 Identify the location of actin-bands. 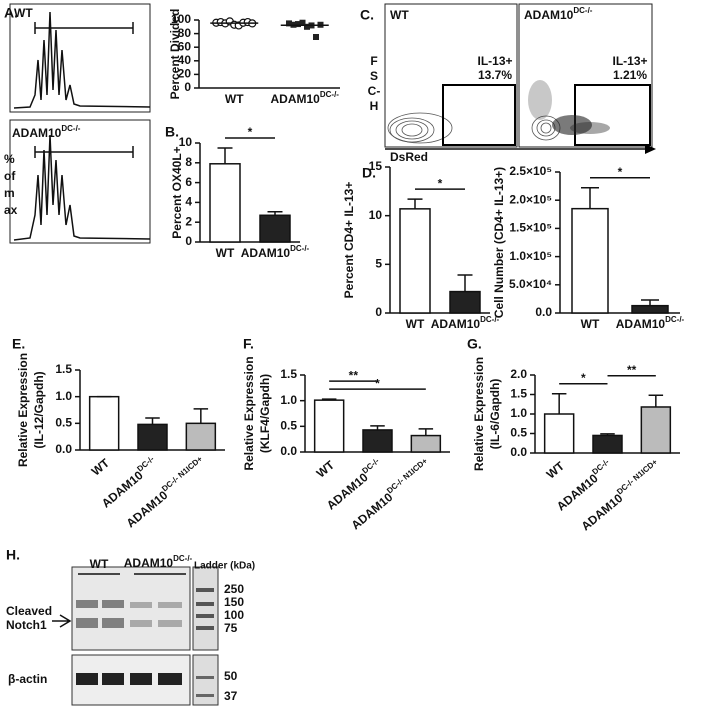
(129, 679).